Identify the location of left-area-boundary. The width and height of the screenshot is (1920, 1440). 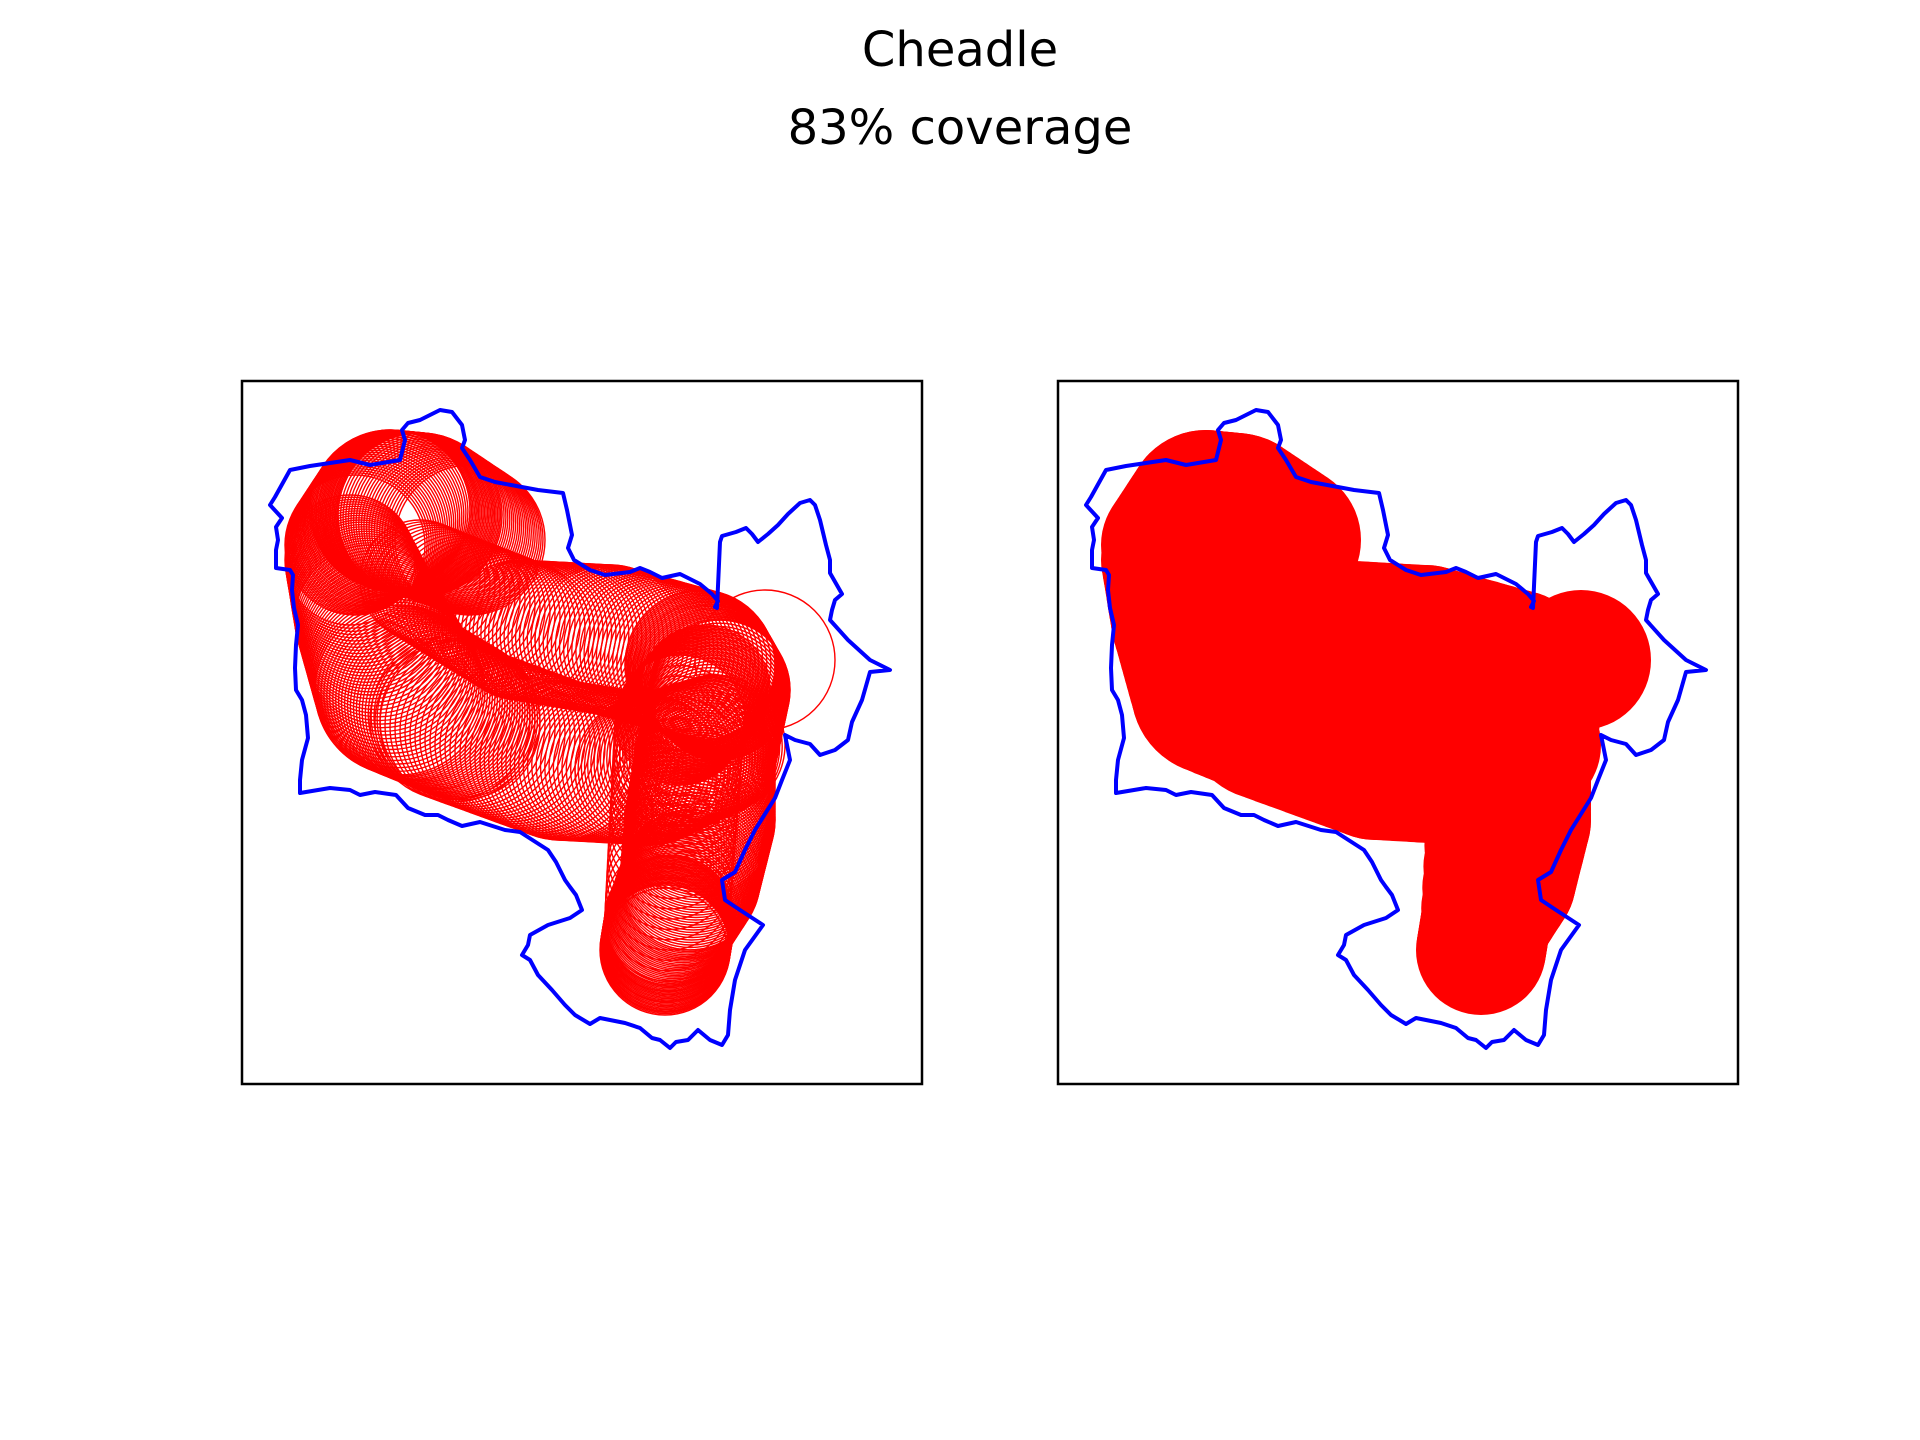
(580, 729).